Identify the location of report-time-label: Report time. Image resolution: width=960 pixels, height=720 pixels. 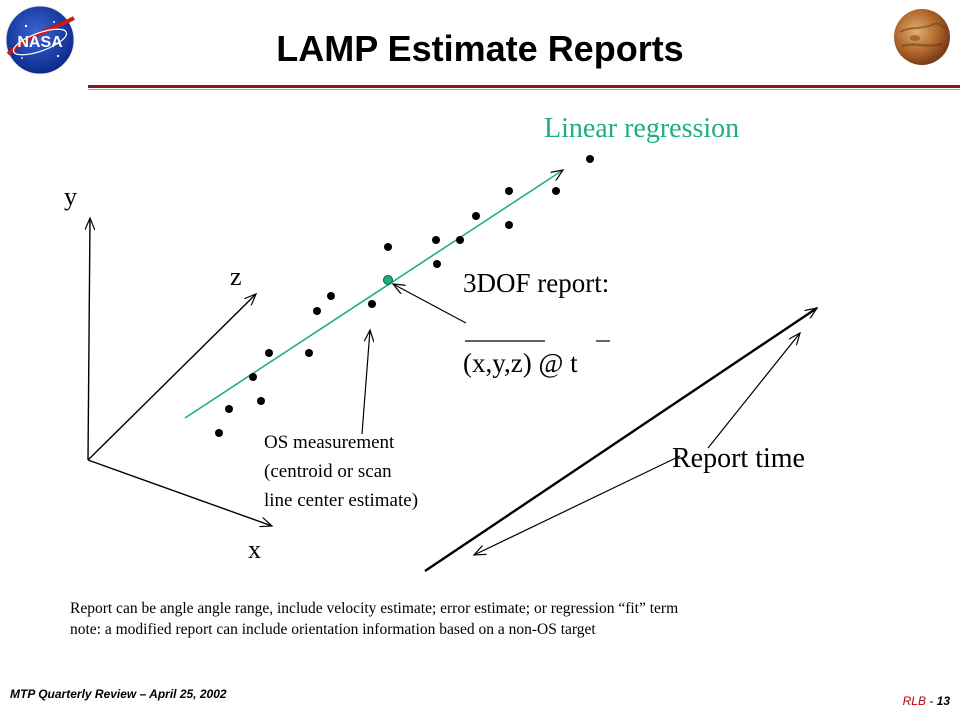
(738, 458).